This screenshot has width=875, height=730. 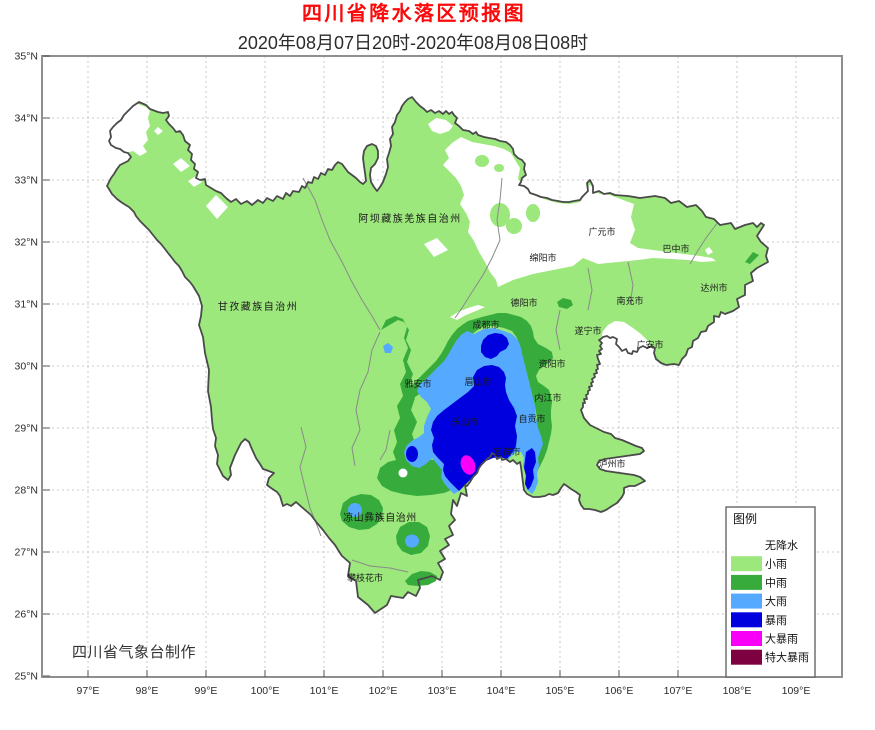 I want to click on svg-text: 自贡市, so click(x=531, y=418).